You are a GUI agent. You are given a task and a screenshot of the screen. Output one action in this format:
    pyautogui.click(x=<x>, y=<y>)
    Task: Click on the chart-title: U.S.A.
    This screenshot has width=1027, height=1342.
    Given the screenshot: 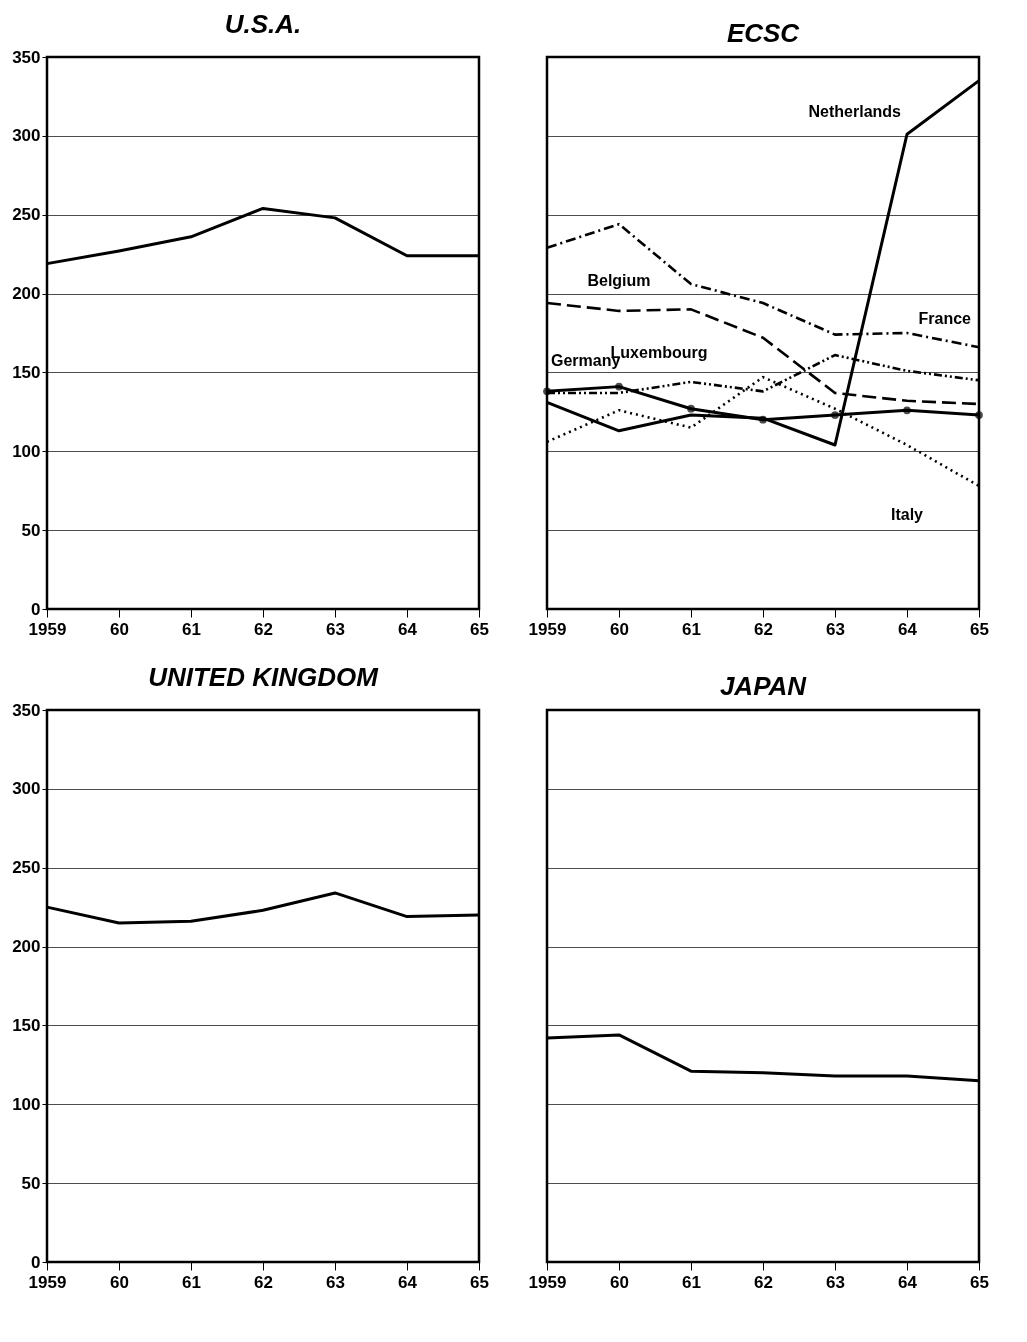 What is the action you would take?
    pyautogui.click(x=263, y=24)
    